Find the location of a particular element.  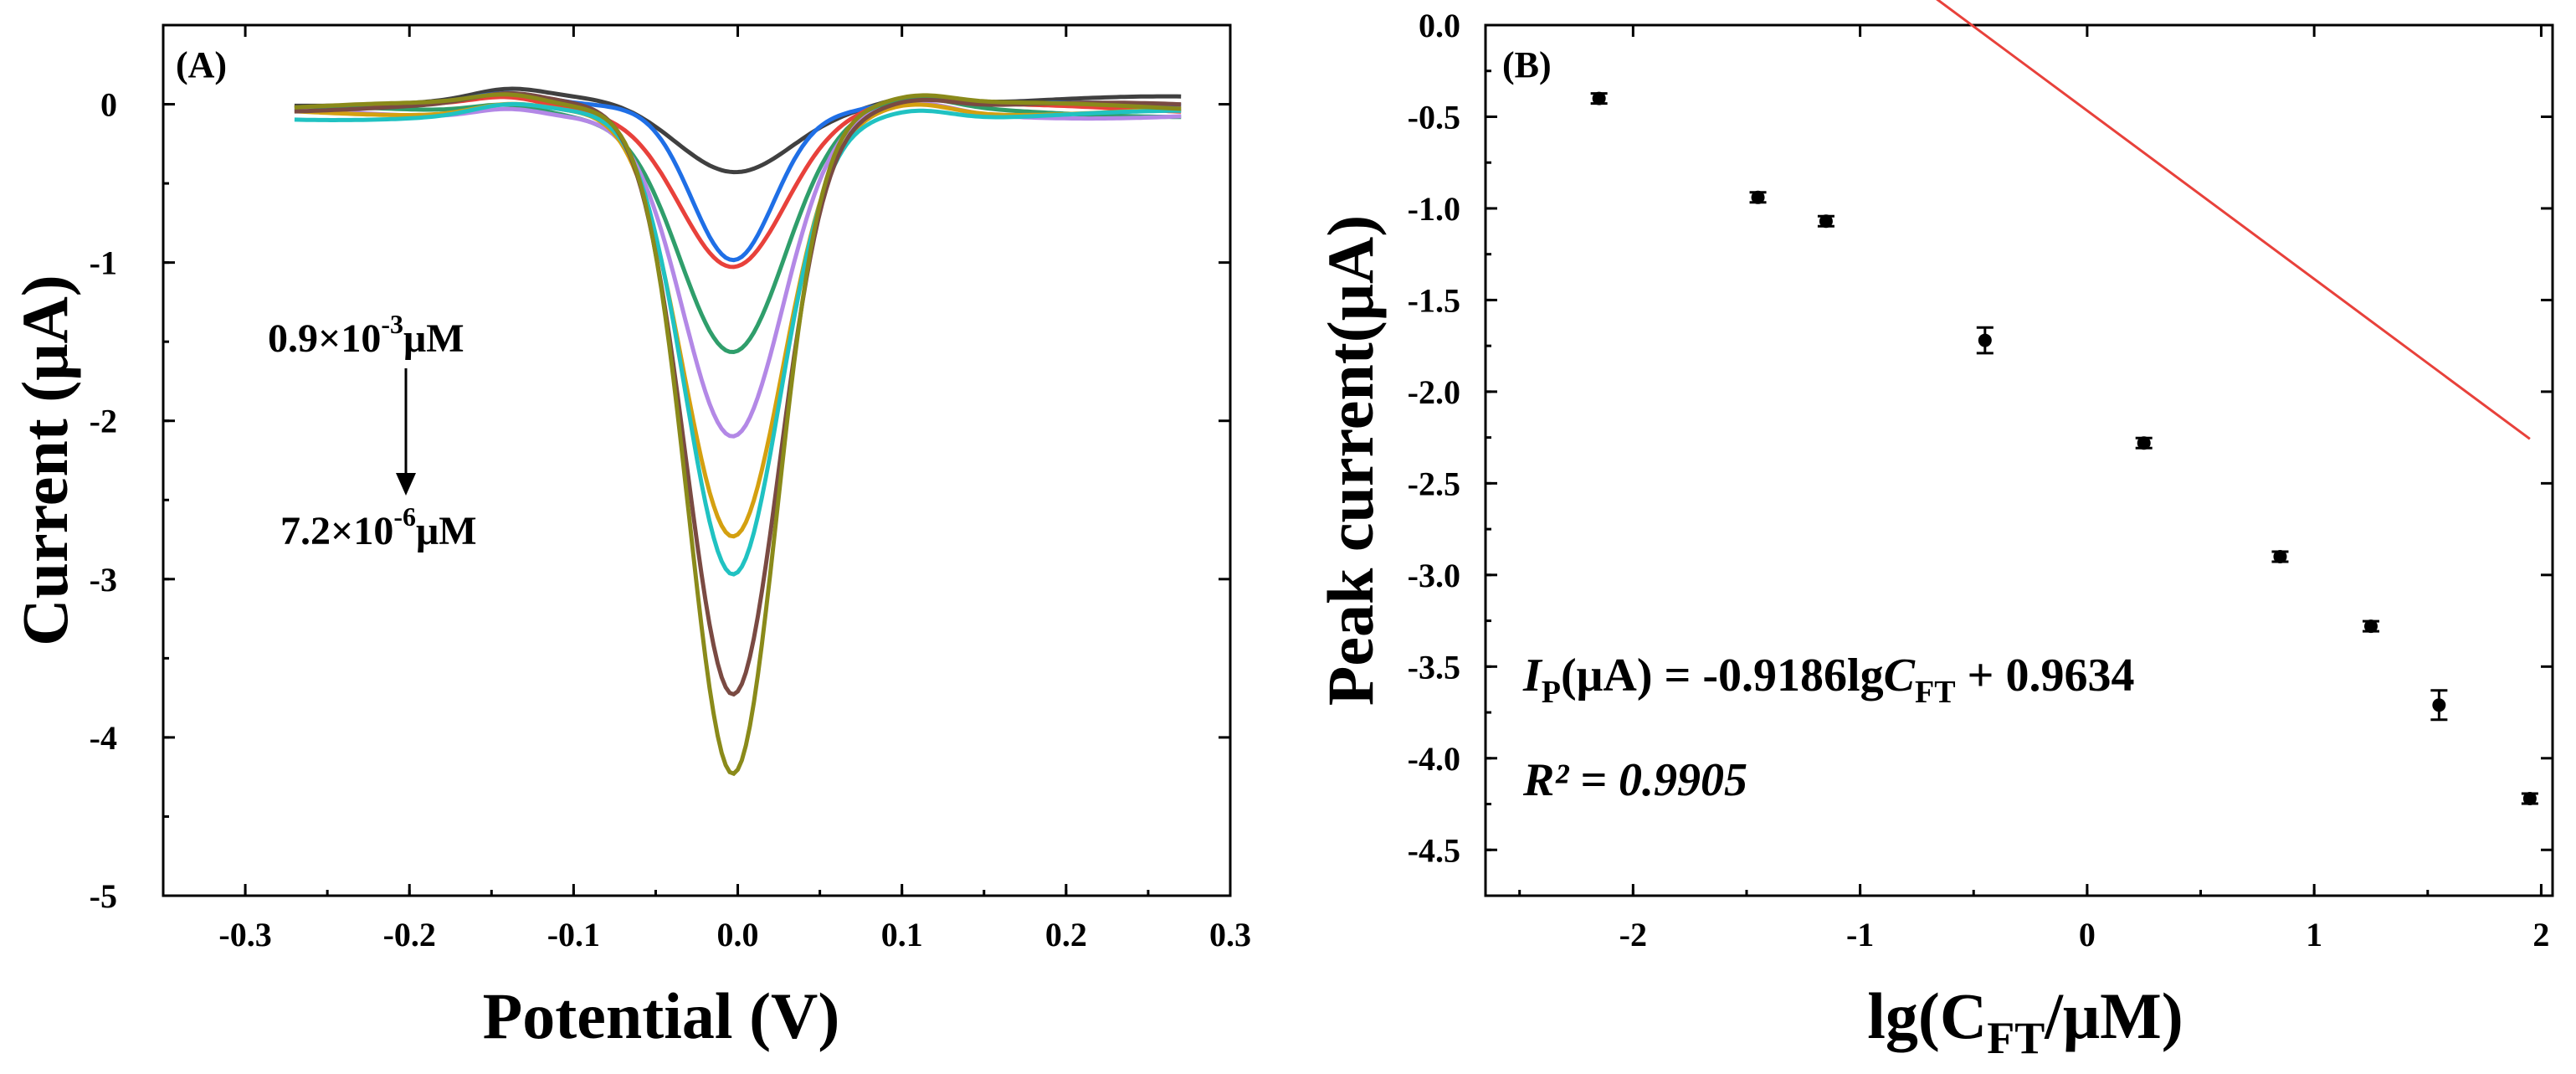

b-ytick-label: -2.0 is located at coordinates (1434, 392).